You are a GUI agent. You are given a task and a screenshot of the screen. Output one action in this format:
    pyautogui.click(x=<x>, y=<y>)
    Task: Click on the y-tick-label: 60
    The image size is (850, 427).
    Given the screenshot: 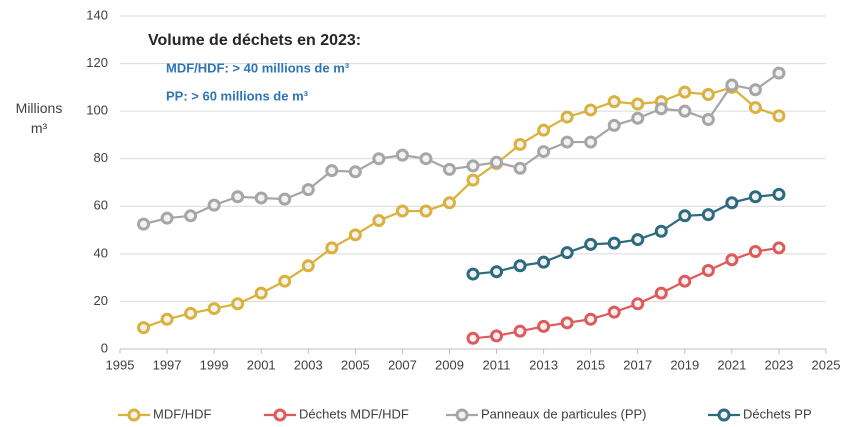 What is the action you would take?
    pyautogui.click(x=101, y=205)
    